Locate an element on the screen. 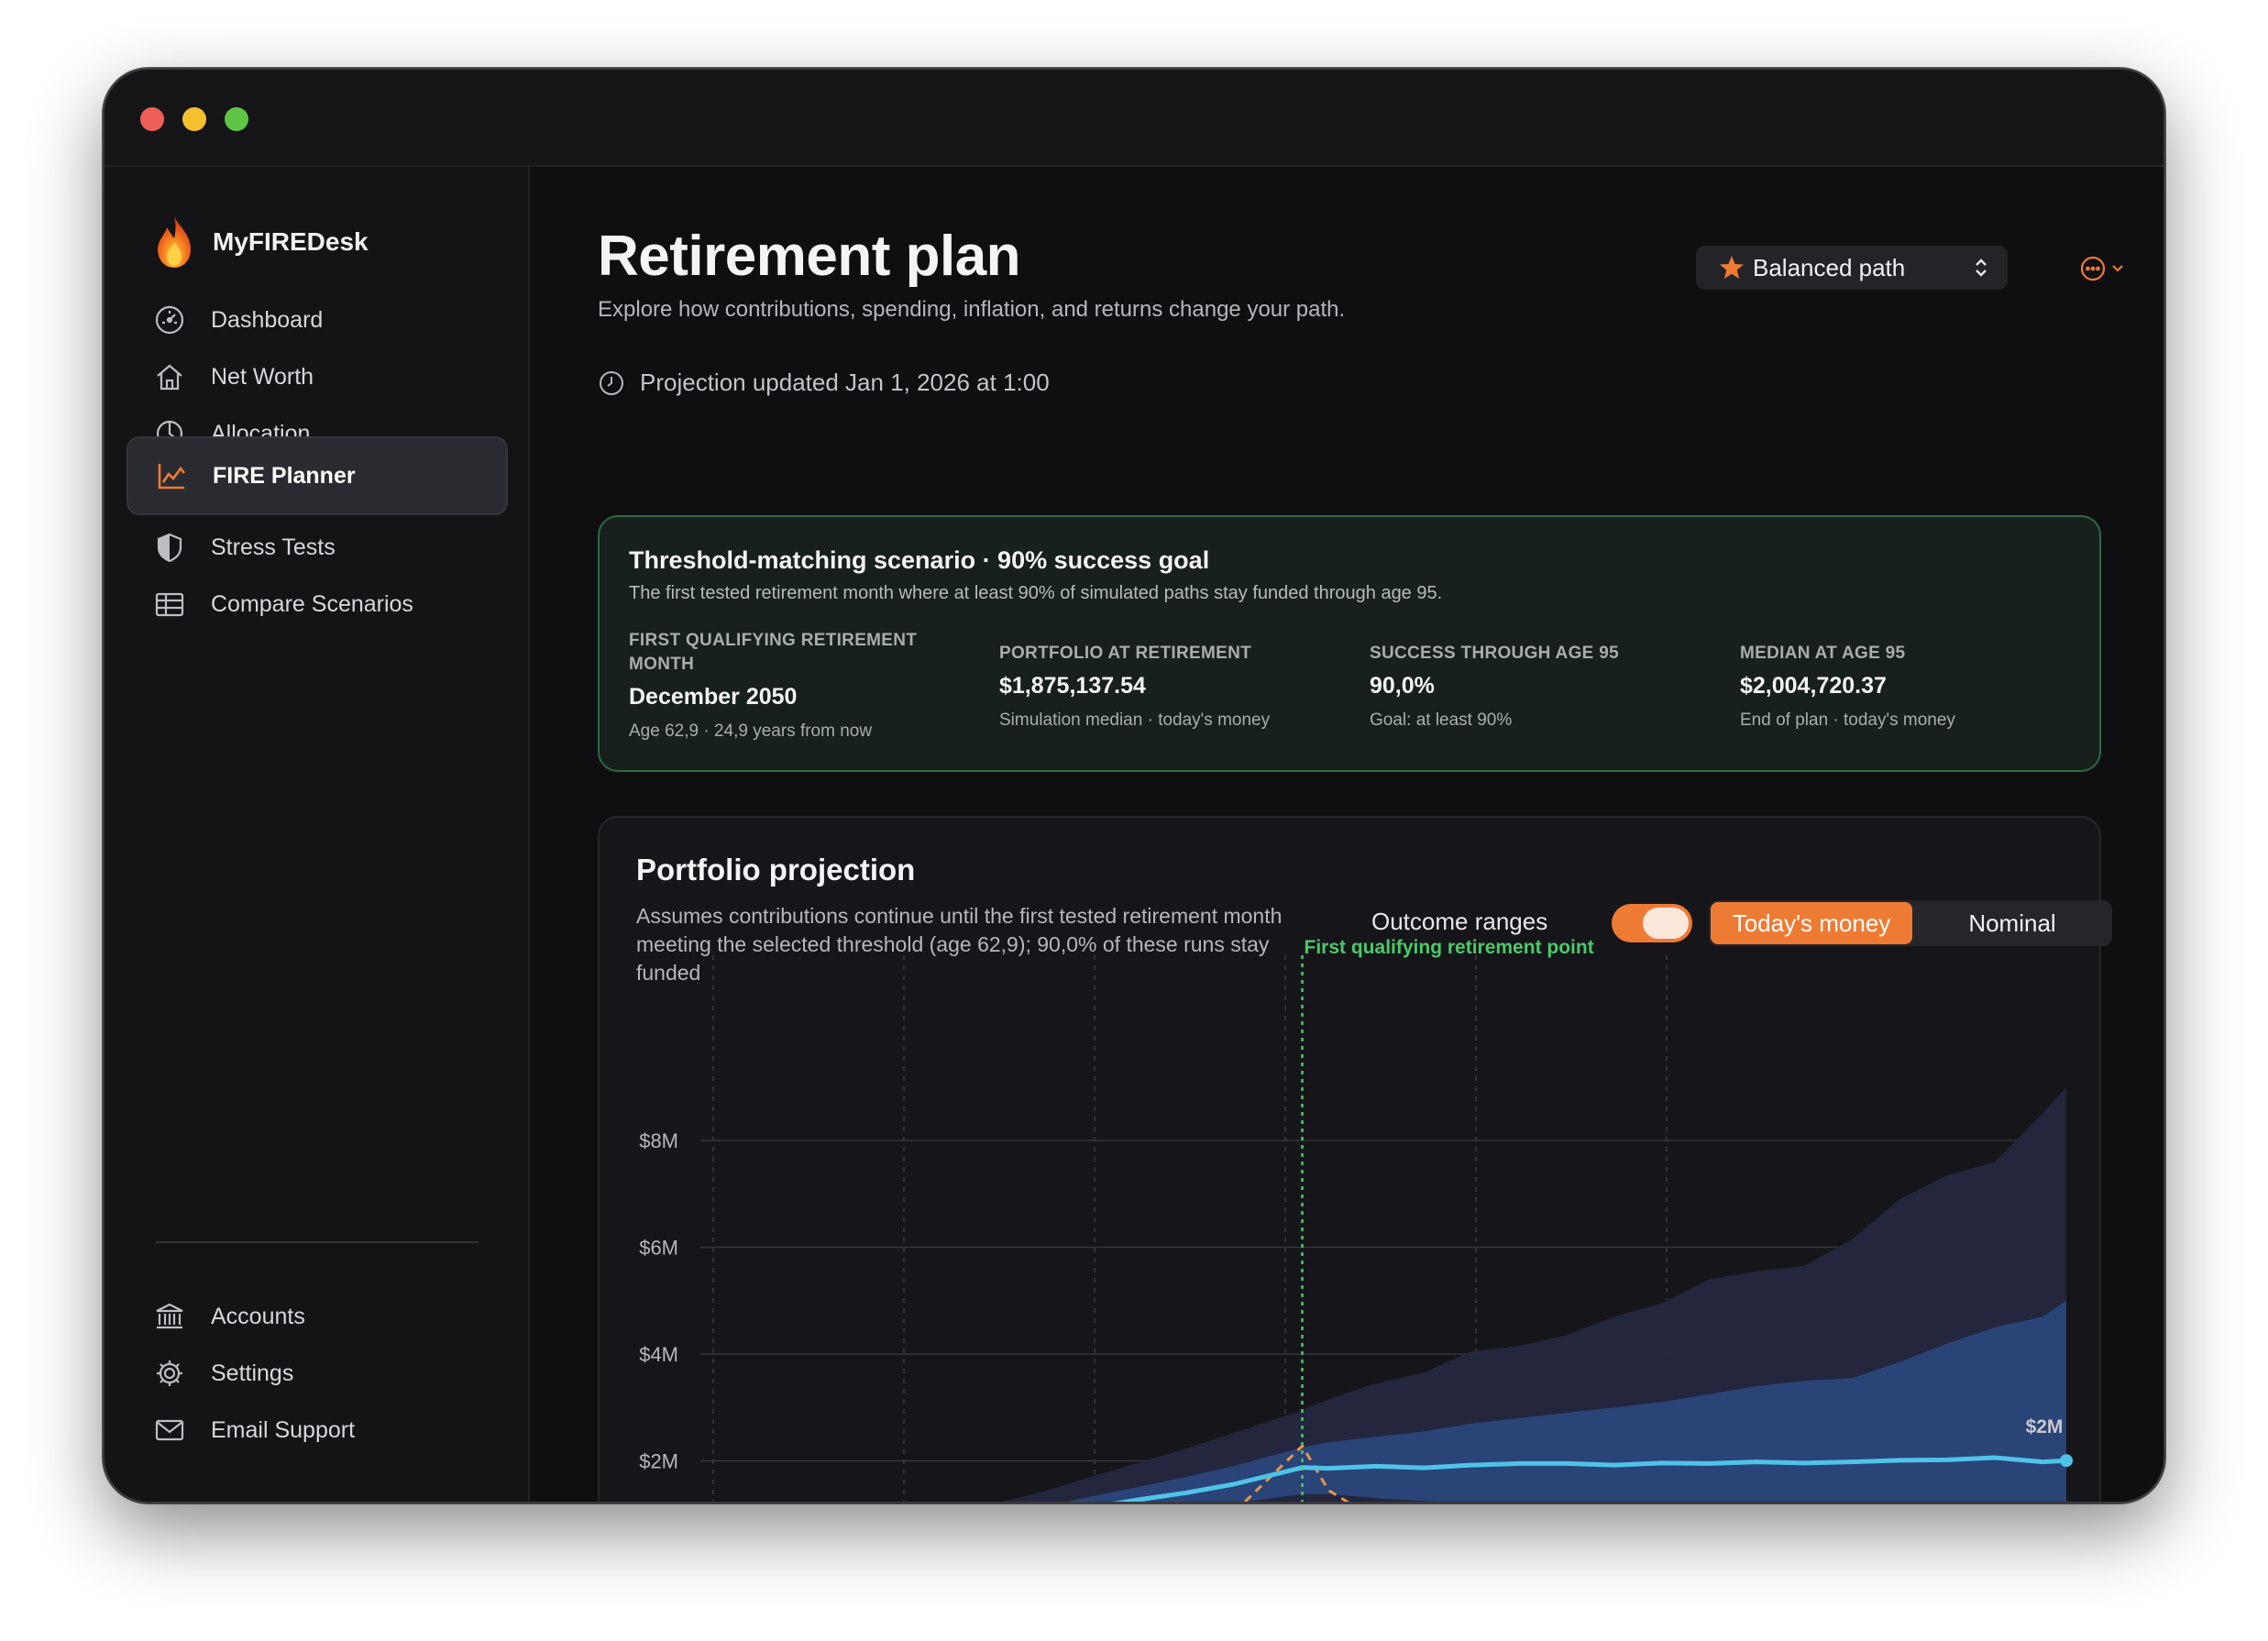 This screenshot has height=1641, width=2268. app-name: MyFIREDesk is located at coordinates (291, 241).